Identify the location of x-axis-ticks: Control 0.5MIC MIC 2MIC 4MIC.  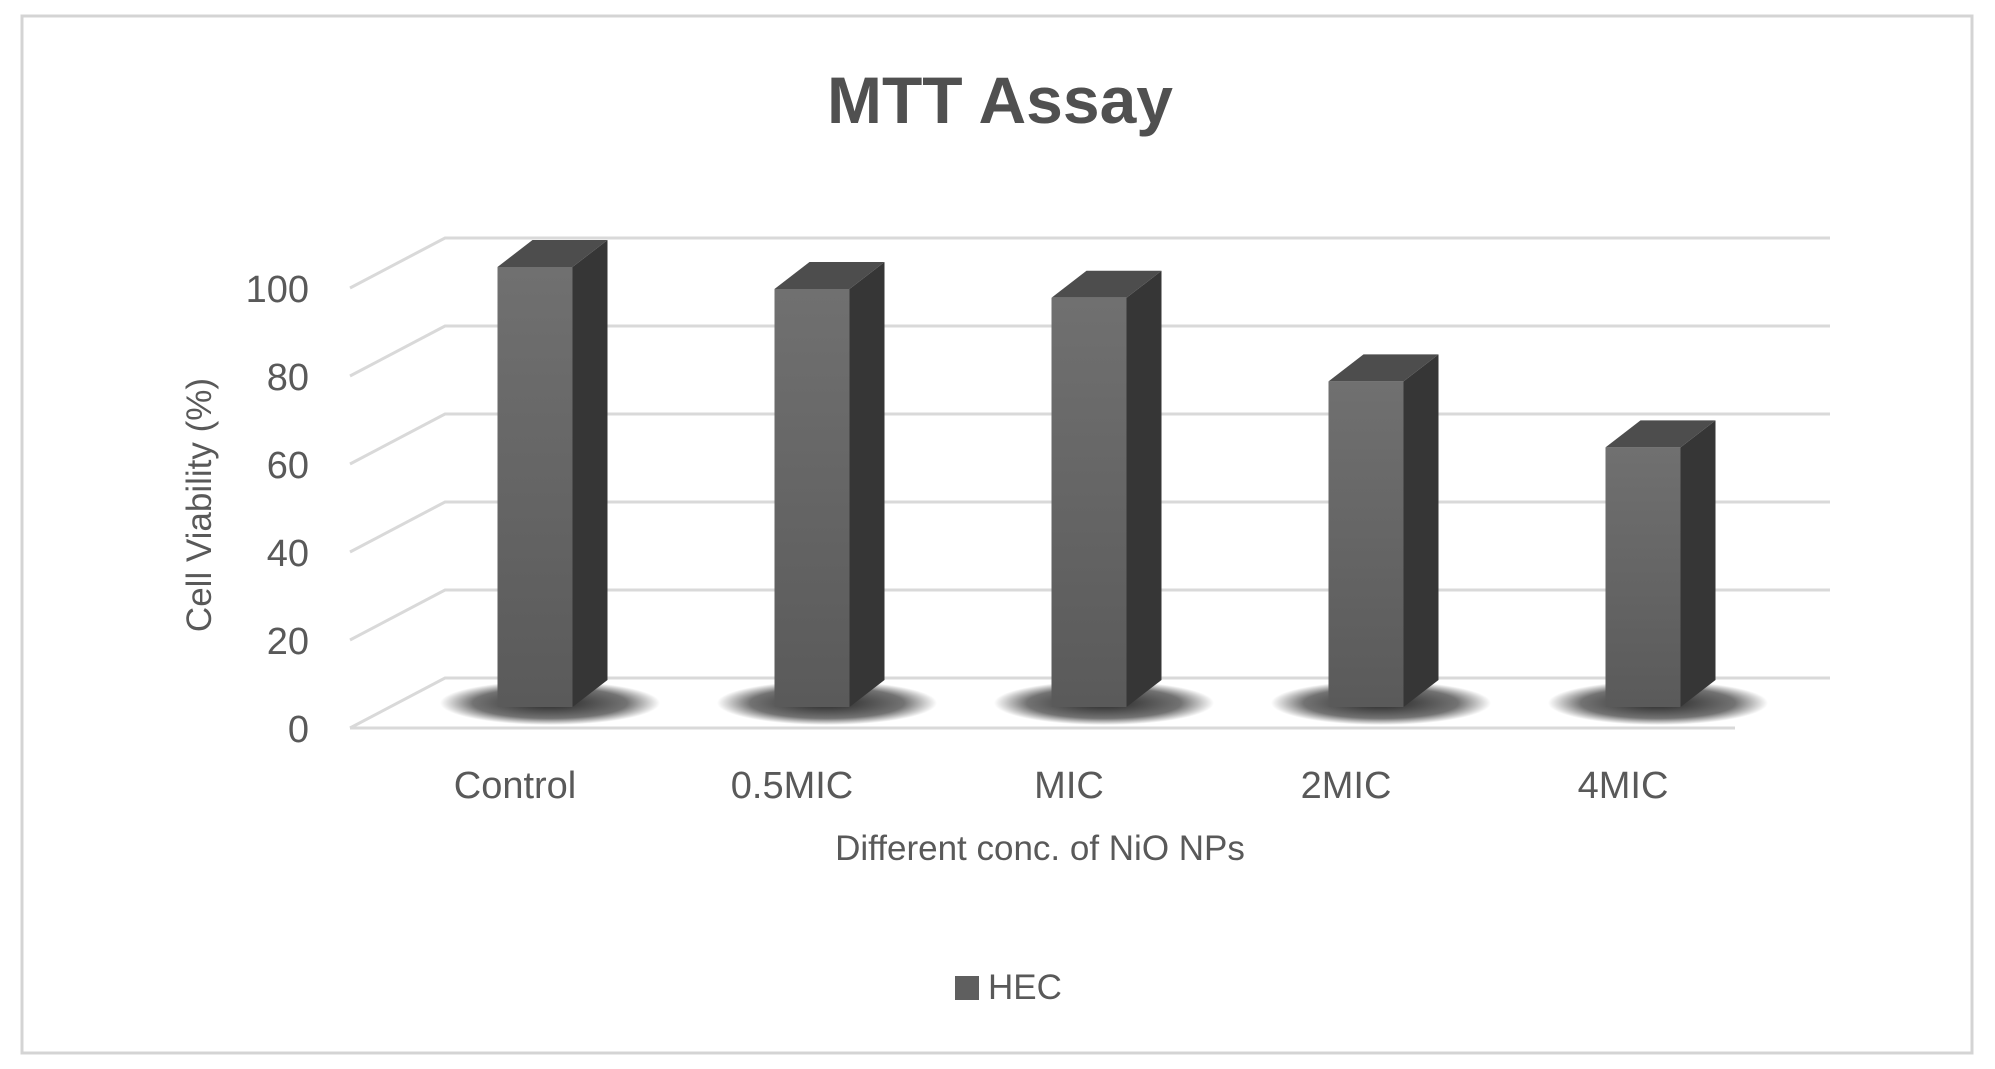
(1061, 786).